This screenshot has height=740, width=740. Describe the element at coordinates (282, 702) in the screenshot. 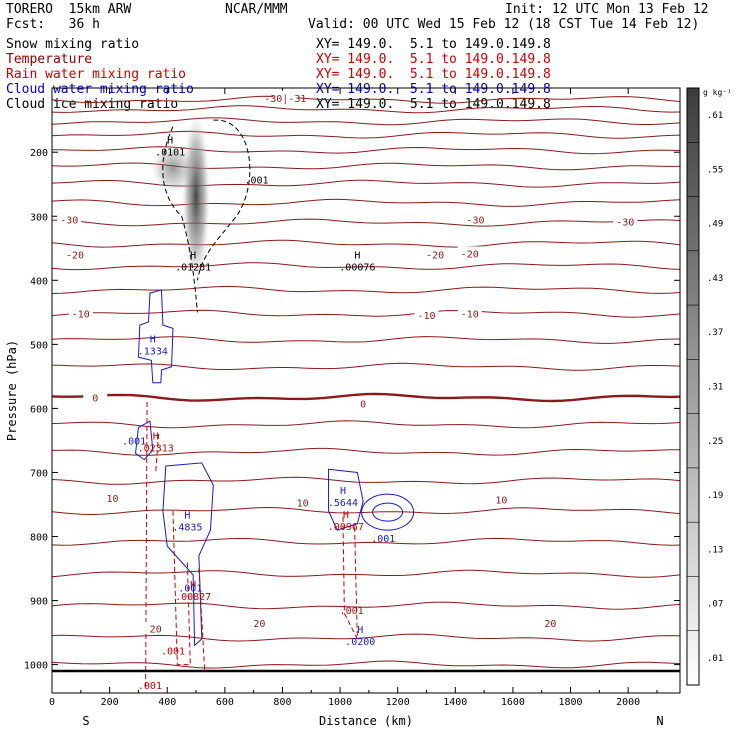

I see `x-tick-label: 800` at that location.